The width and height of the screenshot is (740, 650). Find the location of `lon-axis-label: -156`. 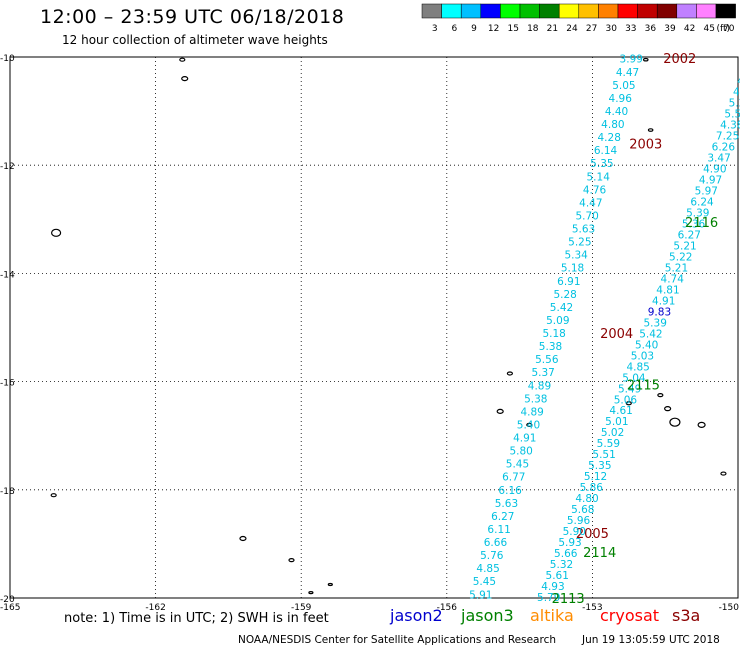

lon-axis-label: -156 is located at coordinates (447, 608).